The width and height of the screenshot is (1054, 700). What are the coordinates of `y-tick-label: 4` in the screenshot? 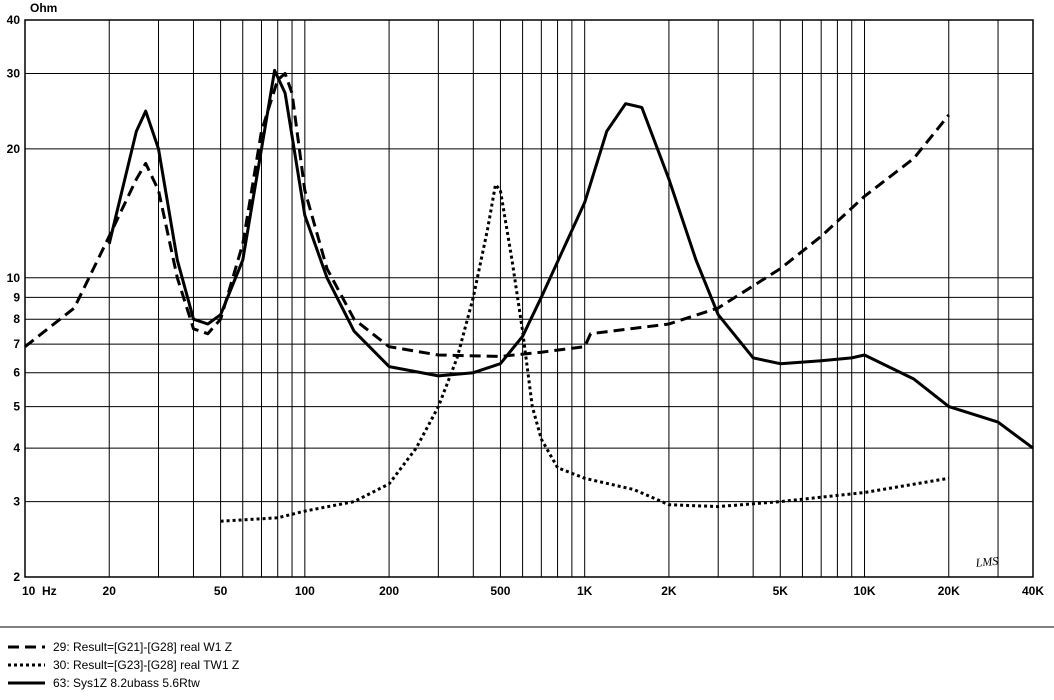 It's located at (16, 448).